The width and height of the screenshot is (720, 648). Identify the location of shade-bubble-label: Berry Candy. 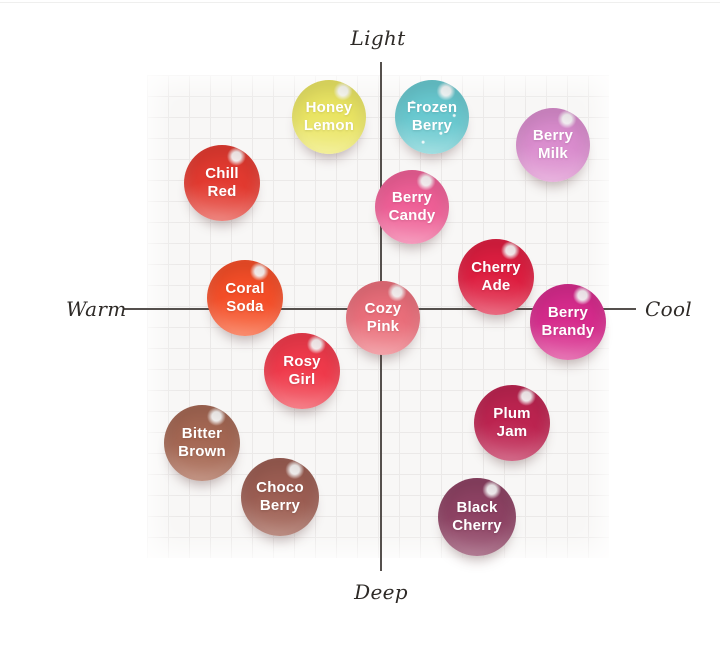
(412, 206).